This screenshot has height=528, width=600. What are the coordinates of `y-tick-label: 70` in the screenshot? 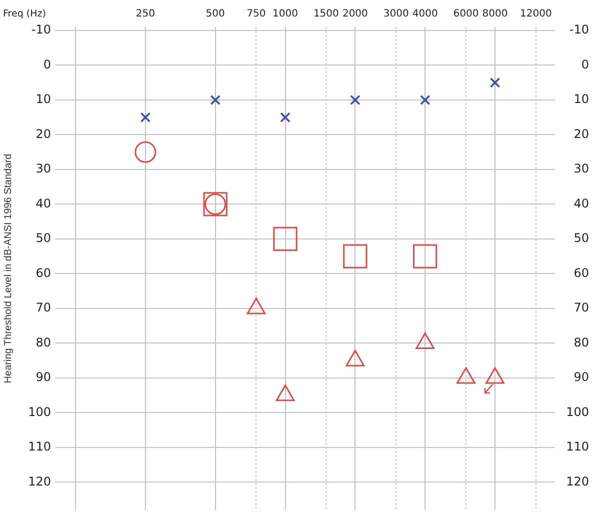 It's located at (43, 307).